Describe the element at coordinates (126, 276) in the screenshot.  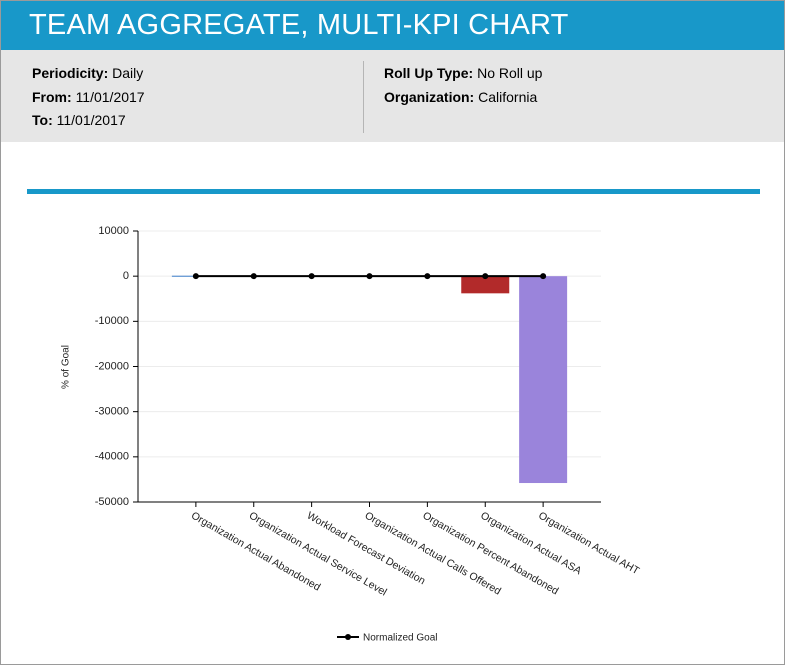
I see `y-tick-label: 0` at that location.